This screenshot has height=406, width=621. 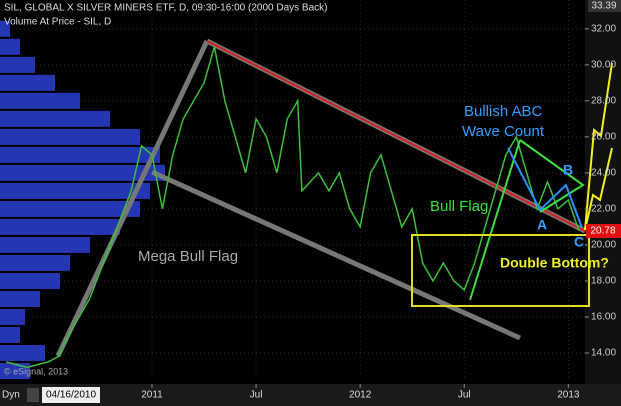 What do you see at coordinates (603, 64) in the screenshot?
I see `y-tick-label: 30.00` at bounding box center [603, 64].